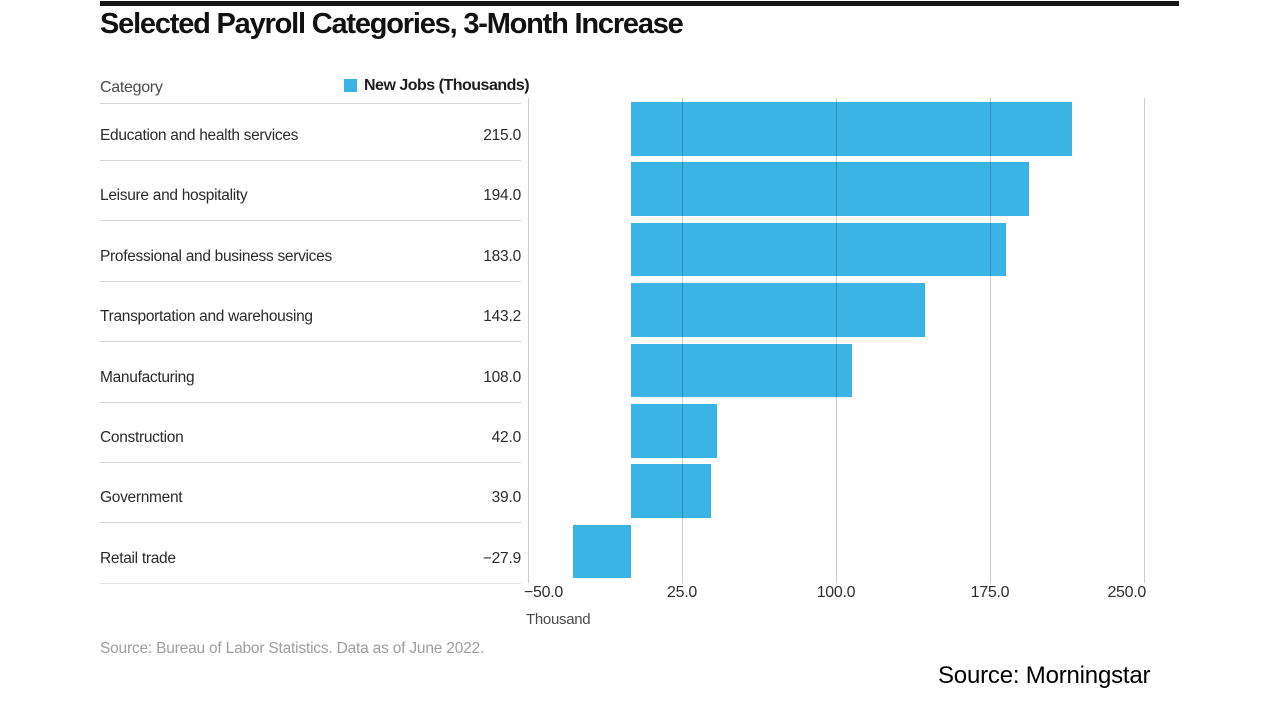 This screenshot has width=1280, height=720. I want to click on category-value: −27.9, so click(501, 558).